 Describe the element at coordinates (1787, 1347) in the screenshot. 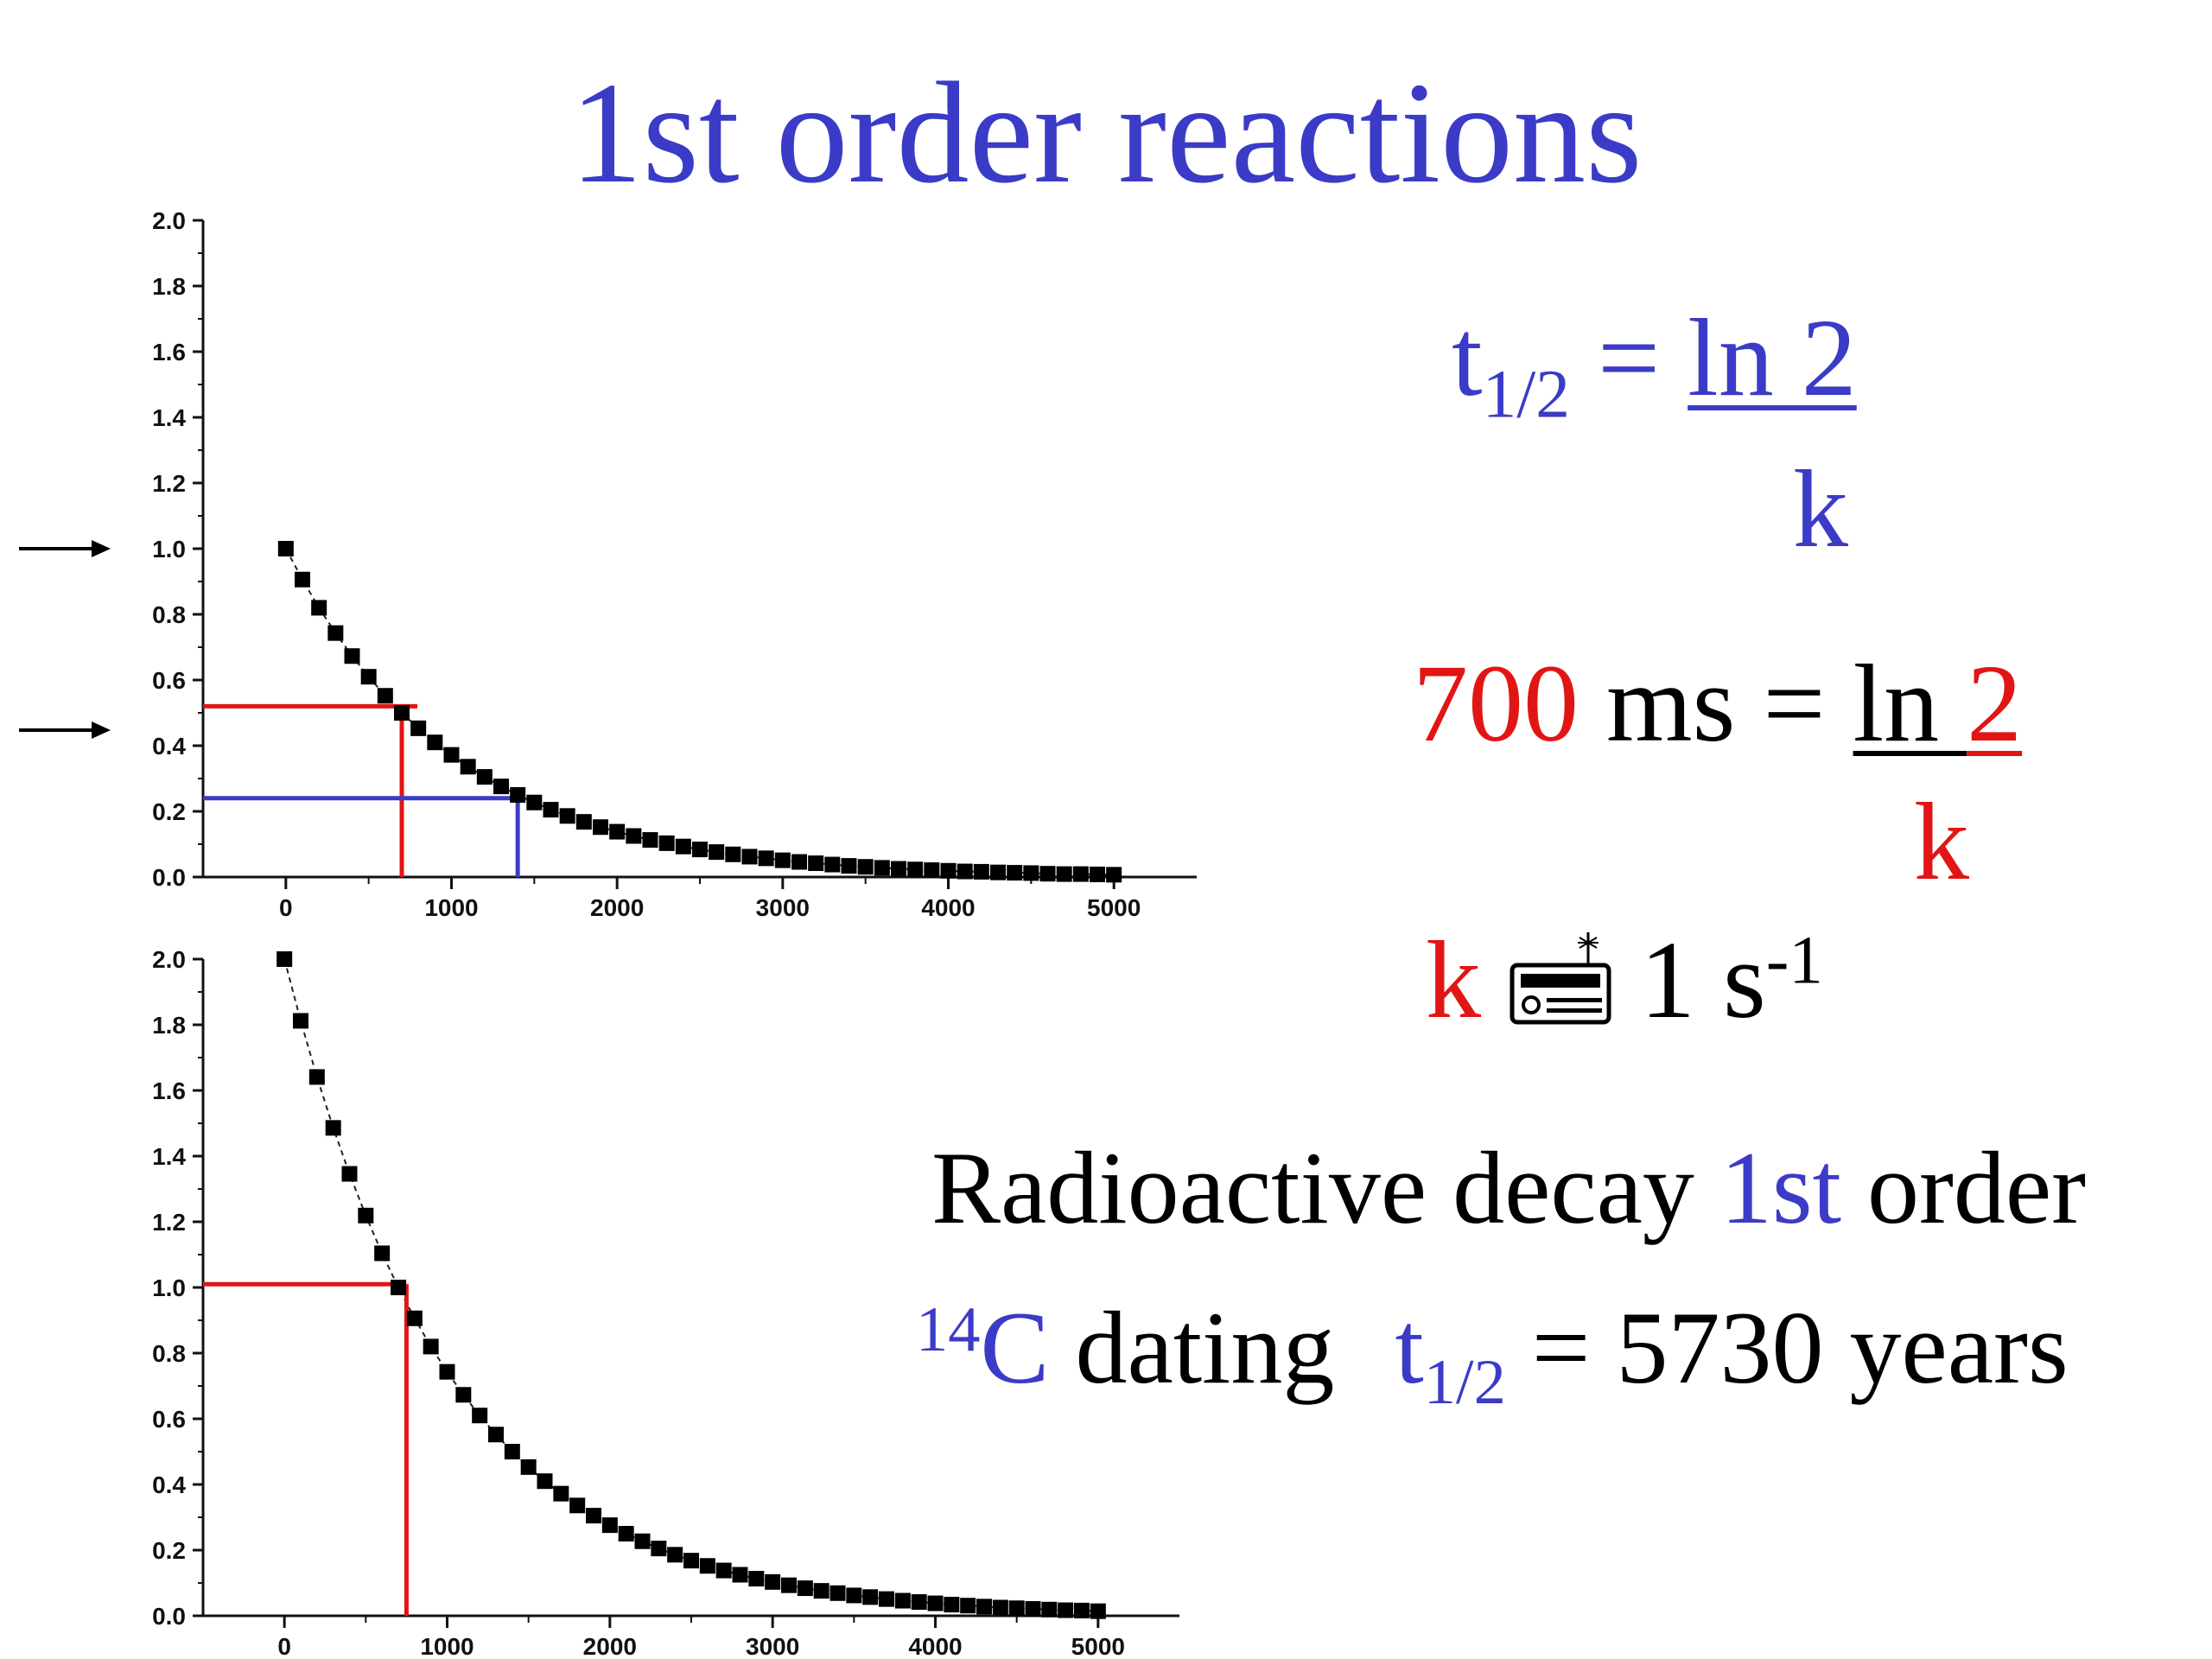

I see `carbon-rest: = 5730 years` at that location.